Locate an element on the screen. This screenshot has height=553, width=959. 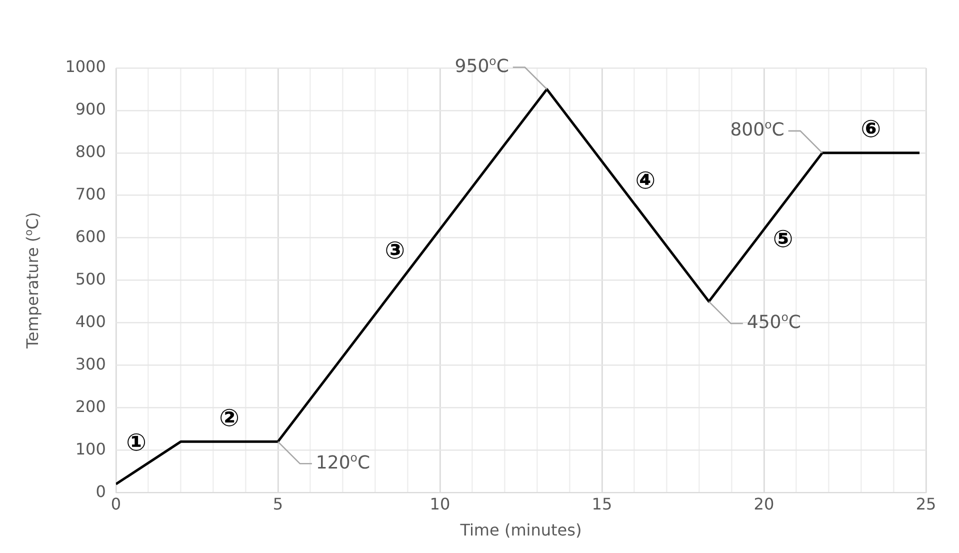
y-tick-label: 500 is located at coordinates (90, 278).